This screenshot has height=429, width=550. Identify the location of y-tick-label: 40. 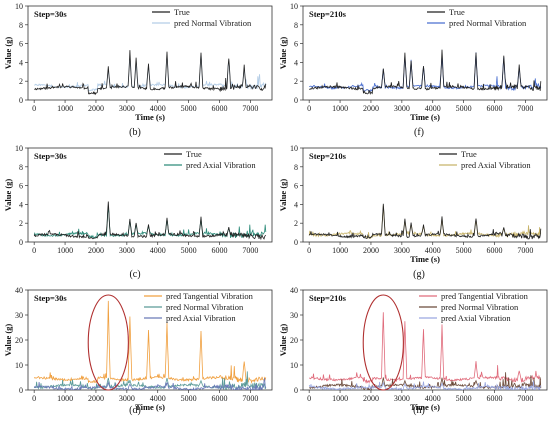
(294, 290).